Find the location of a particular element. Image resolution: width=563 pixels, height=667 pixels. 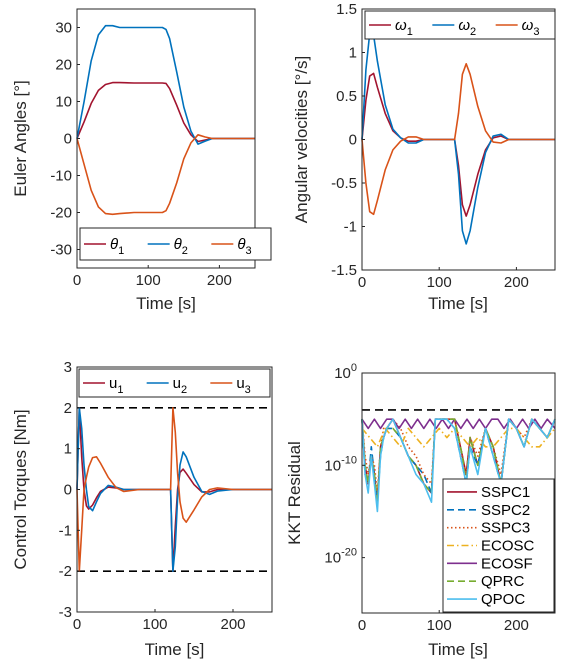

legend-label: SSPC1 is located at coordinates (505, 492).